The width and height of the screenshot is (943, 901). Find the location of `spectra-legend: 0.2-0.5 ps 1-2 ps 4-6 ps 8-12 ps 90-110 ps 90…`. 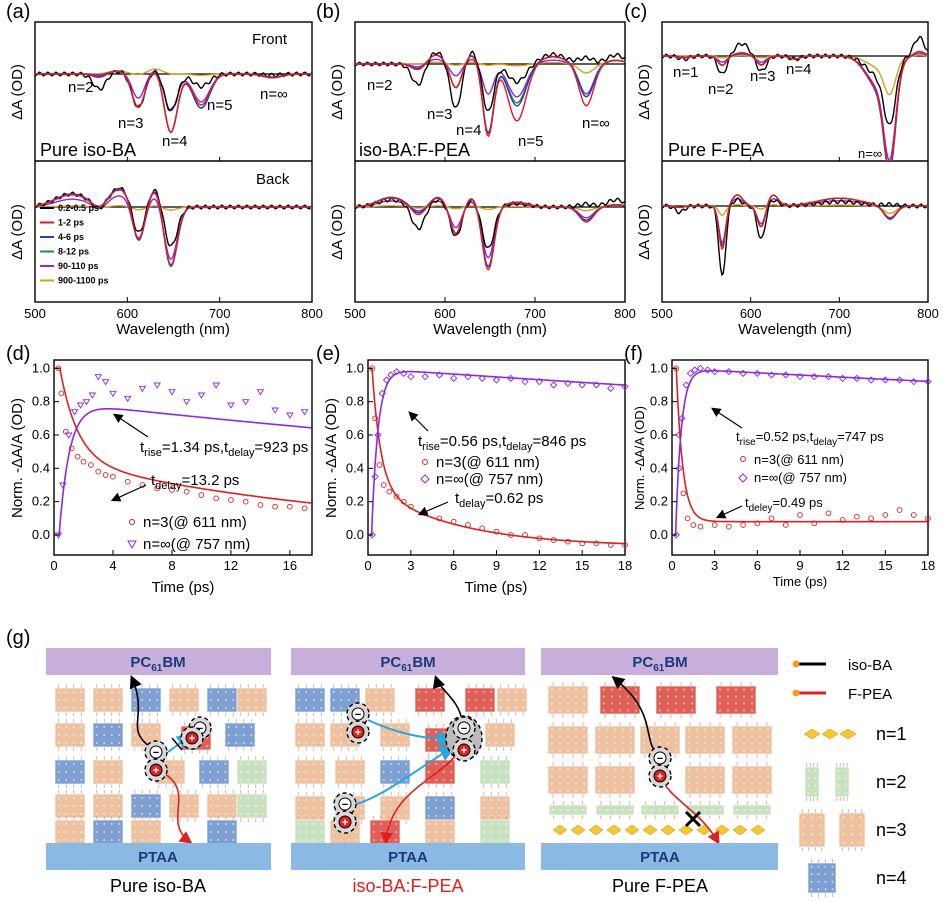

spectra-legend: 0.2-0.5 ps 1-2 ps 4-6 ps 8-12 ps 90-110 ps 90… is located at coordinates (74, 244).